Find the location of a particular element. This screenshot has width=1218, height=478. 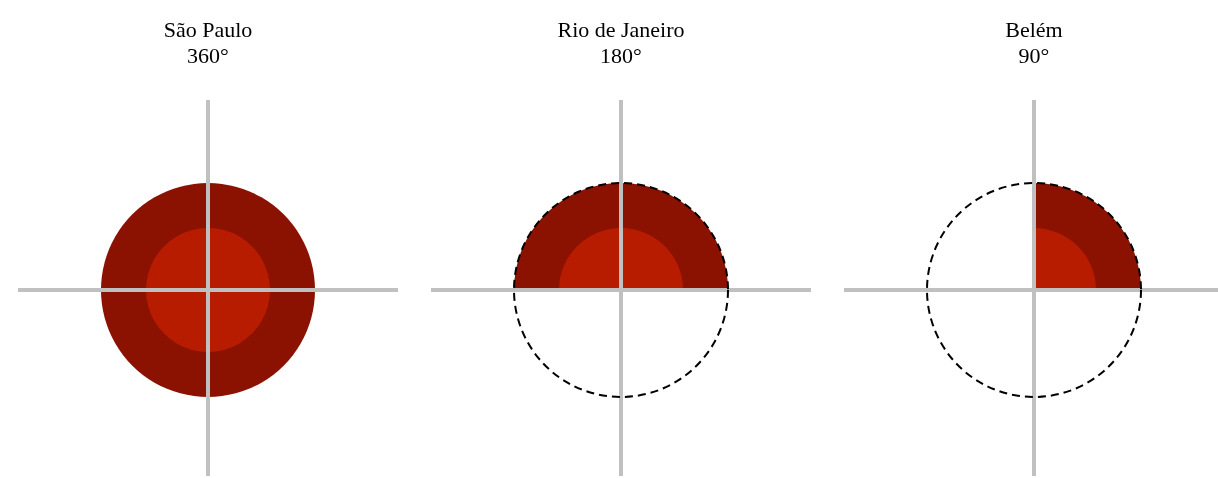

text: Rio de Janeiro is located at coordinates (621, 29).